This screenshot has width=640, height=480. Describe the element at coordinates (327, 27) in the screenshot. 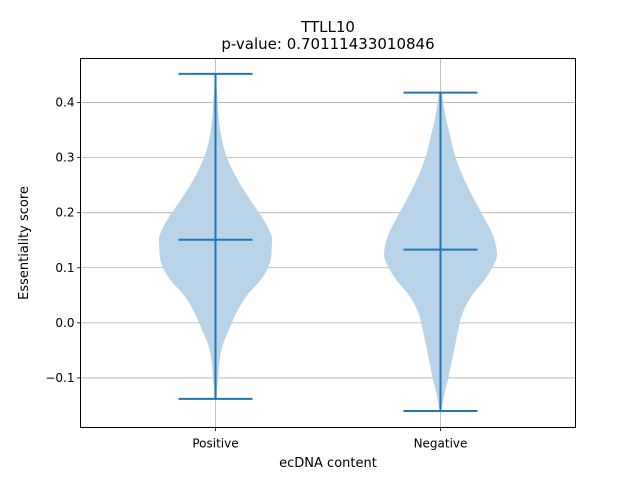

I see `chart-title: TTLL10` at that location.